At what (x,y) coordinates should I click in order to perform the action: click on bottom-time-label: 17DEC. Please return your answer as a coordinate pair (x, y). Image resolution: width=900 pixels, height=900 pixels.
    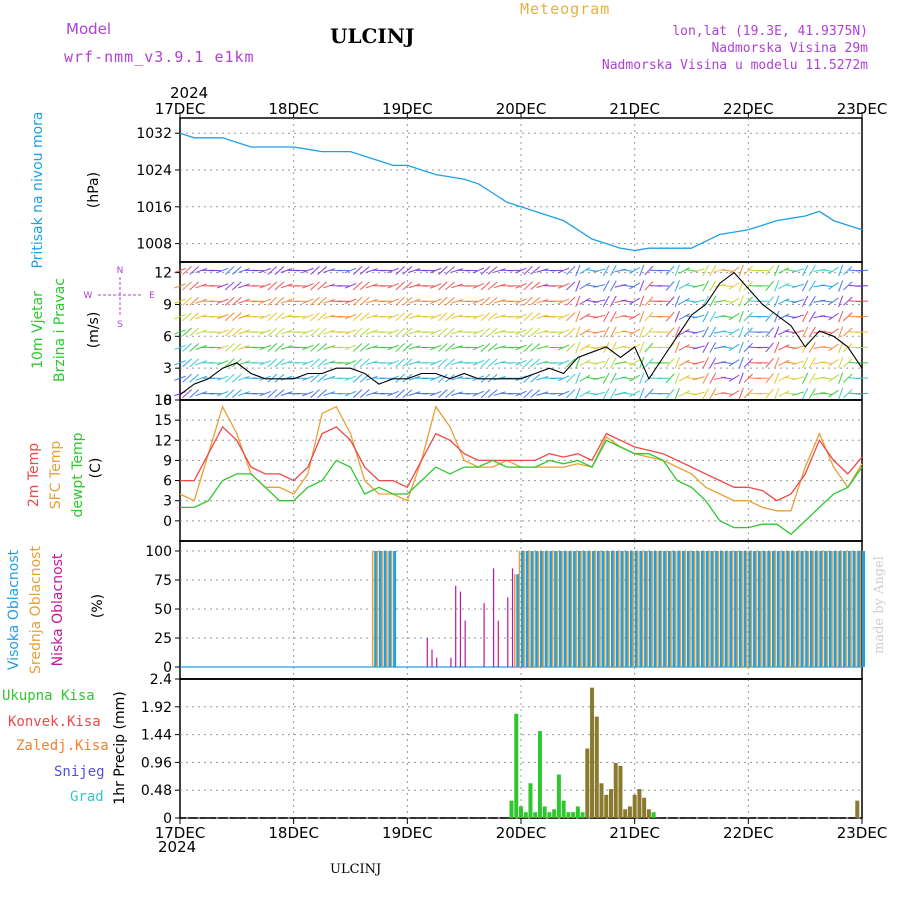
    Looking at the image, I should click on (180, 833).